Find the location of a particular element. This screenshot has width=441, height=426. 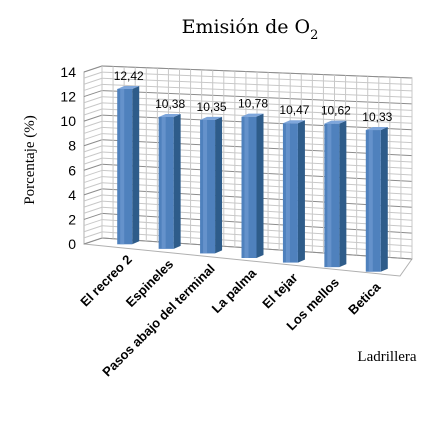

x-tick-label: Betica is located at coordinates (364, 298).